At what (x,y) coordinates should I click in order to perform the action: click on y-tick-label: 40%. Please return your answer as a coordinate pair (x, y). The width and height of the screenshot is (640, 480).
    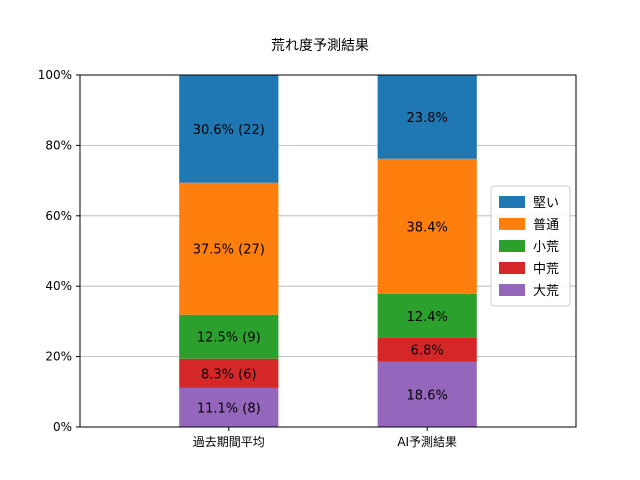
    Looking at the image, I should click on (58, 286).